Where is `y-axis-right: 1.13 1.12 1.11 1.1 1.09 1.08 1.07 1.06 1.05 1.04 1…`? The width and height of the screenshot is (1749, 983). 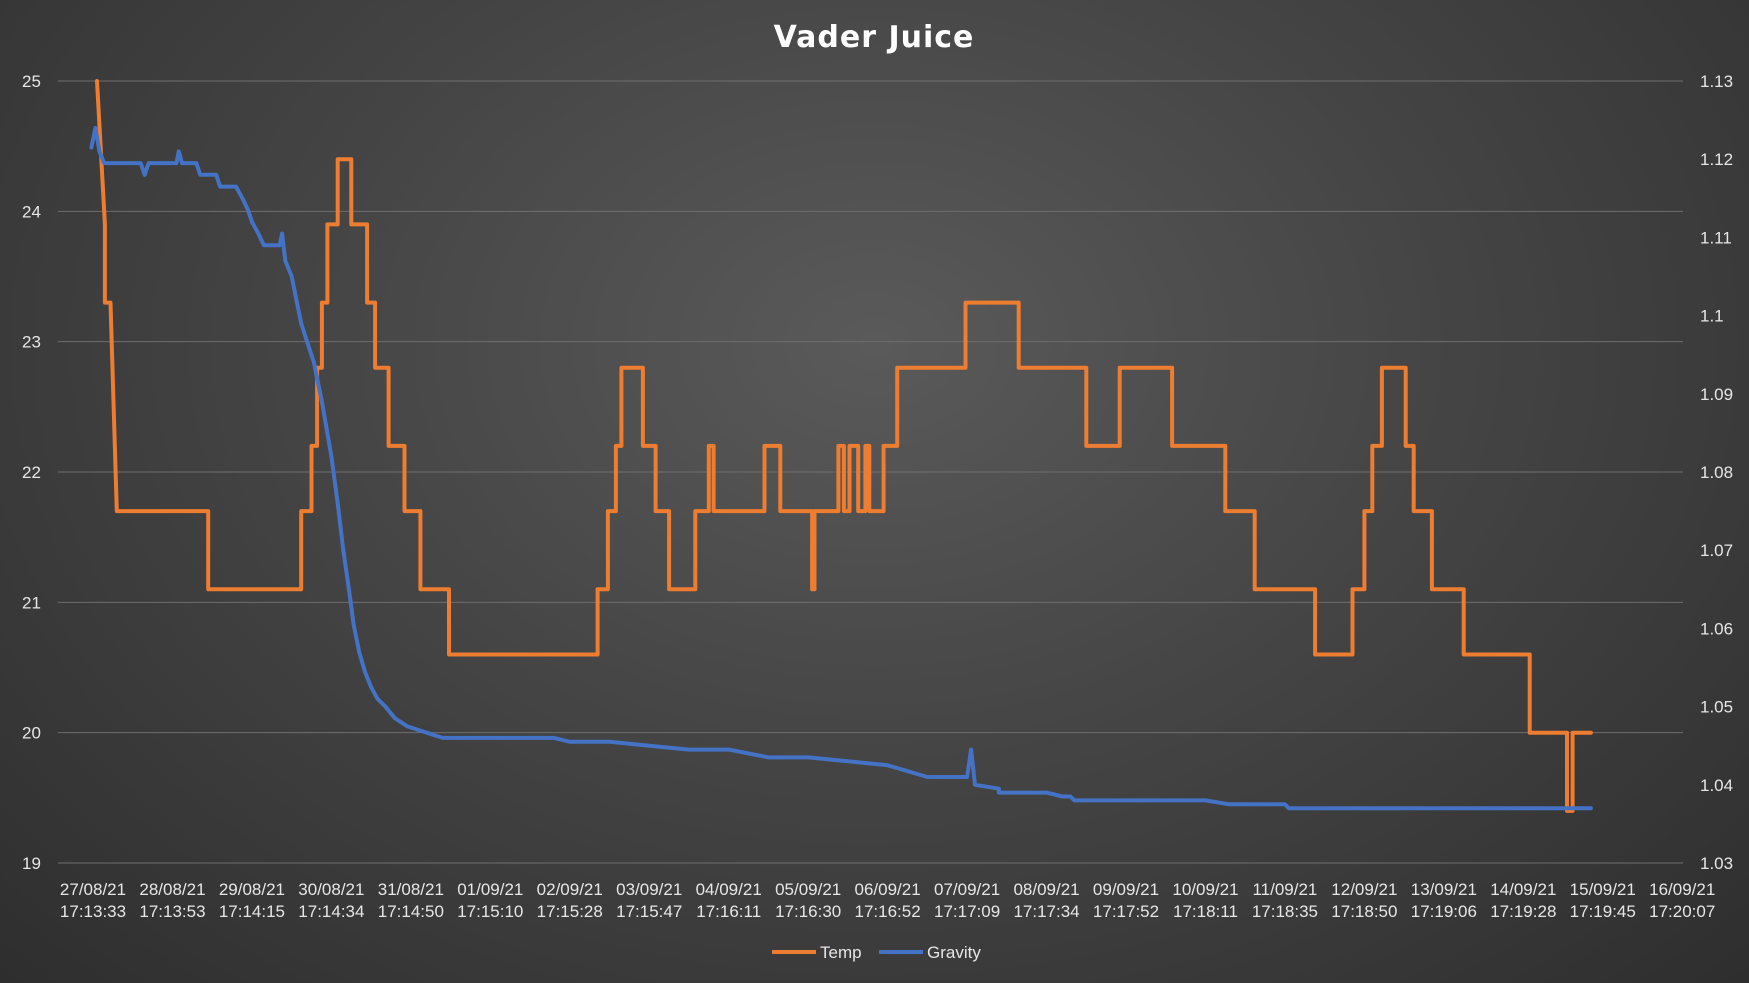 y-axis-right: 1.13 1.12 1.11 1.1 1.09 1.08 1.07 1.06 1.05 1.04 1… is located at coordinates (1716, 472).